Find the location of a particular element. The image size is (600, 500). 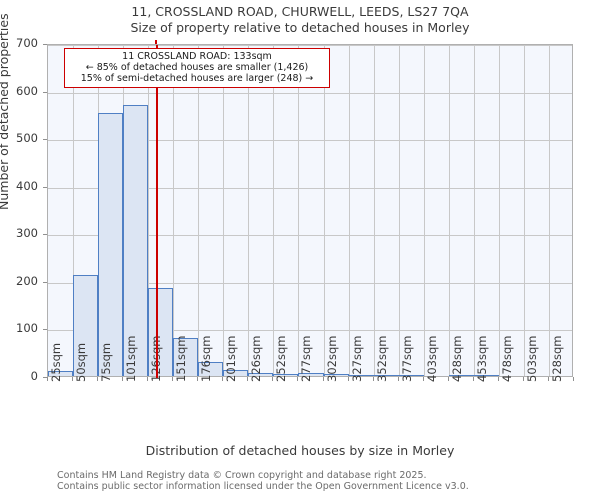

x-axis-tick-label: 201sqm is located at coordinates (231, 358).